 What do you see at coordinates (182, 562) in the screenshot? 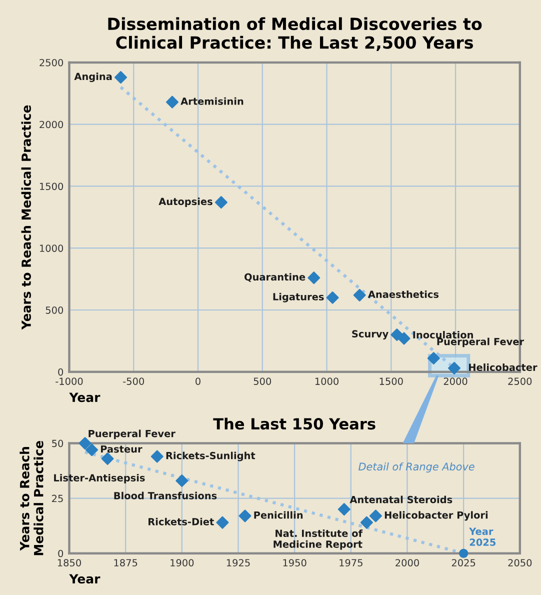
I see `x-tick-label: 1900` at bounding box center [182, 562].